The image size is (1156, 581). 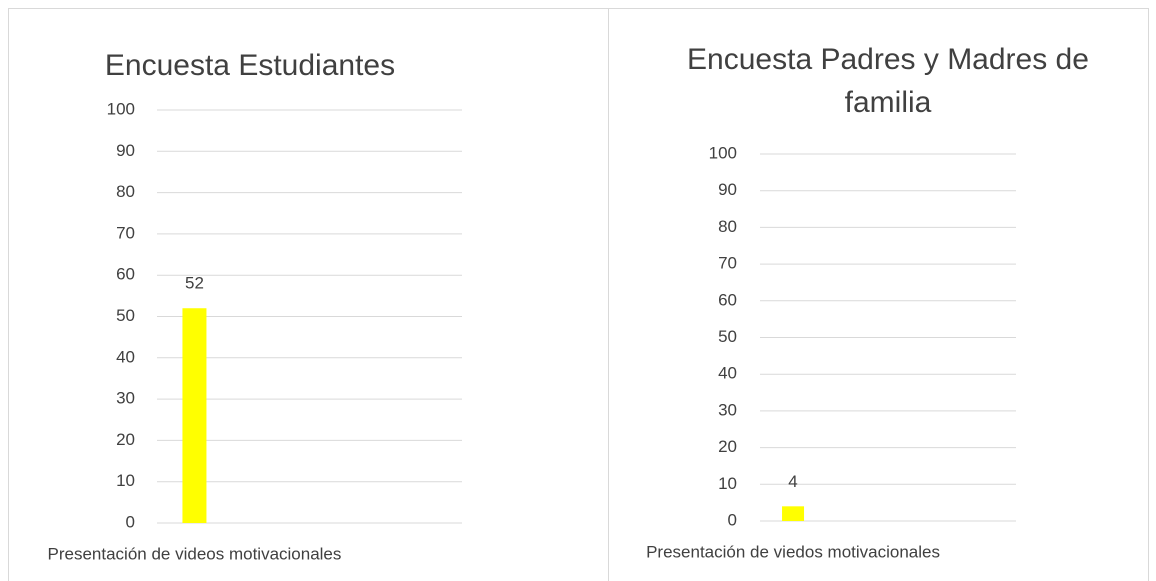 What do you see at coordinates (195, 553) in the screenshot?
I see `x-tick-label: Presentación de videos motivacionales` at bounding box center [195, 553].